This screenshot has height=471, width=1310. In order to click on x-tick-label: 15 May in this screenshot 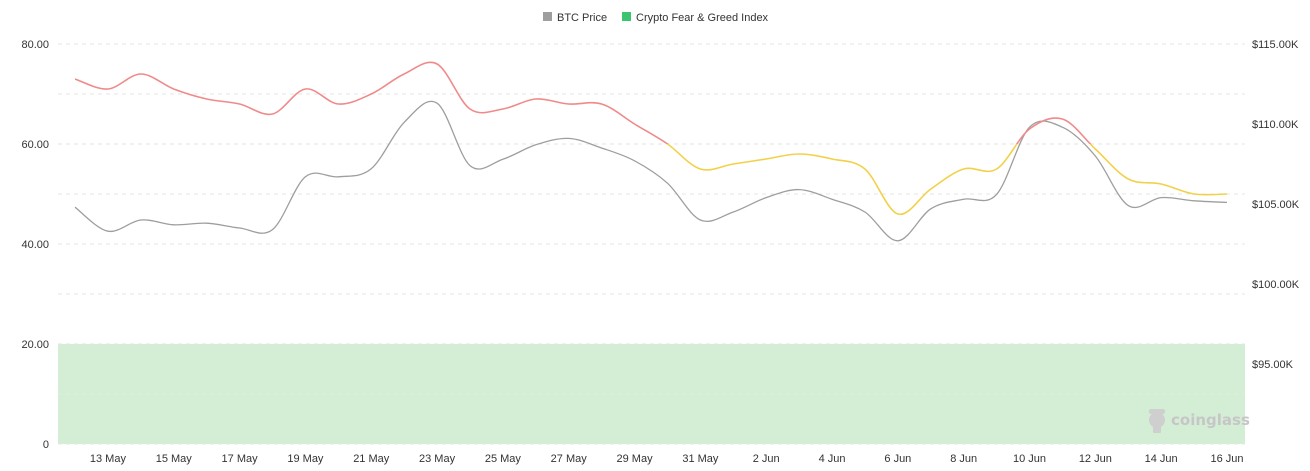, I will do `click(174, 459)`.